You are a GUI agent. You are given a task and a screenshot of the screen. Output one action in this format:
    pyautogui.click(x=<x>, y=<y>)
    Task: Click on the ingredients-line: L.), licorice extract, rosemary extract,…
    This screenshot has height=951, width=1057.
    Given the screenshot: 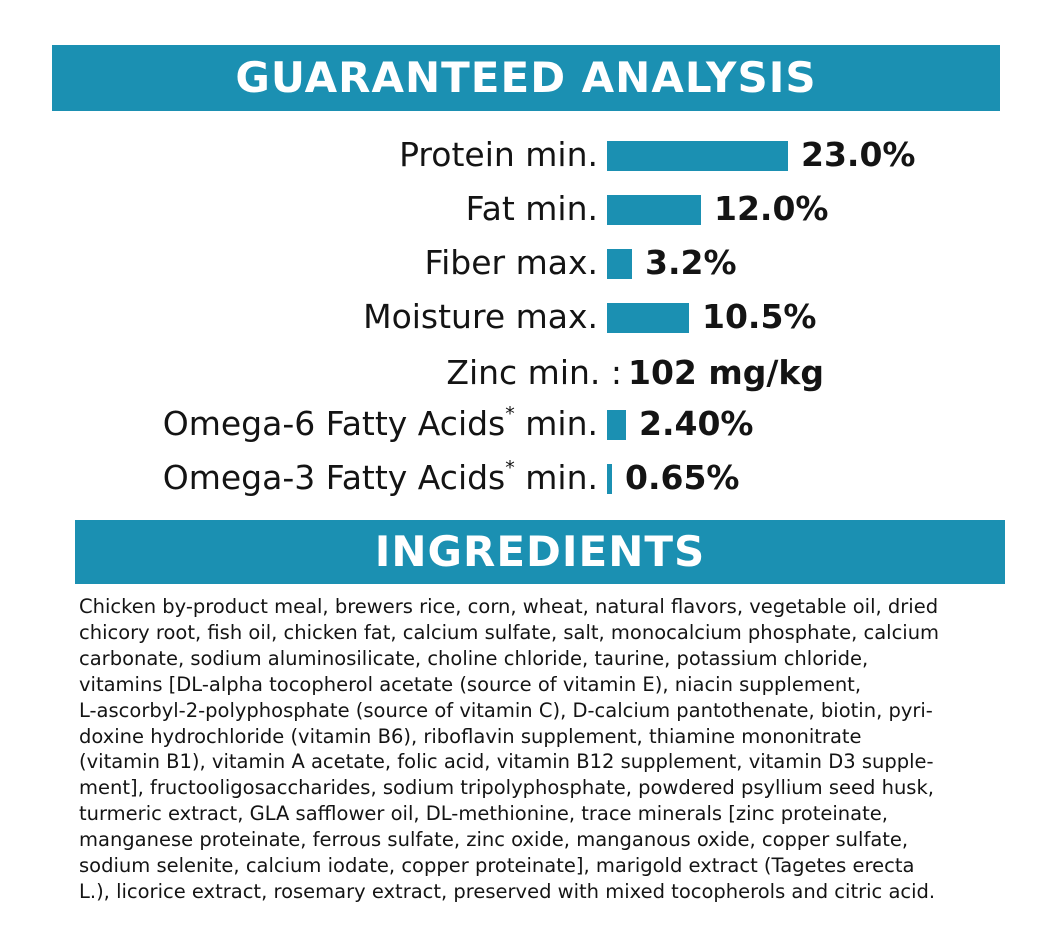 What is the action you would take?
    pyautogui.click(x=507, y=891)
    